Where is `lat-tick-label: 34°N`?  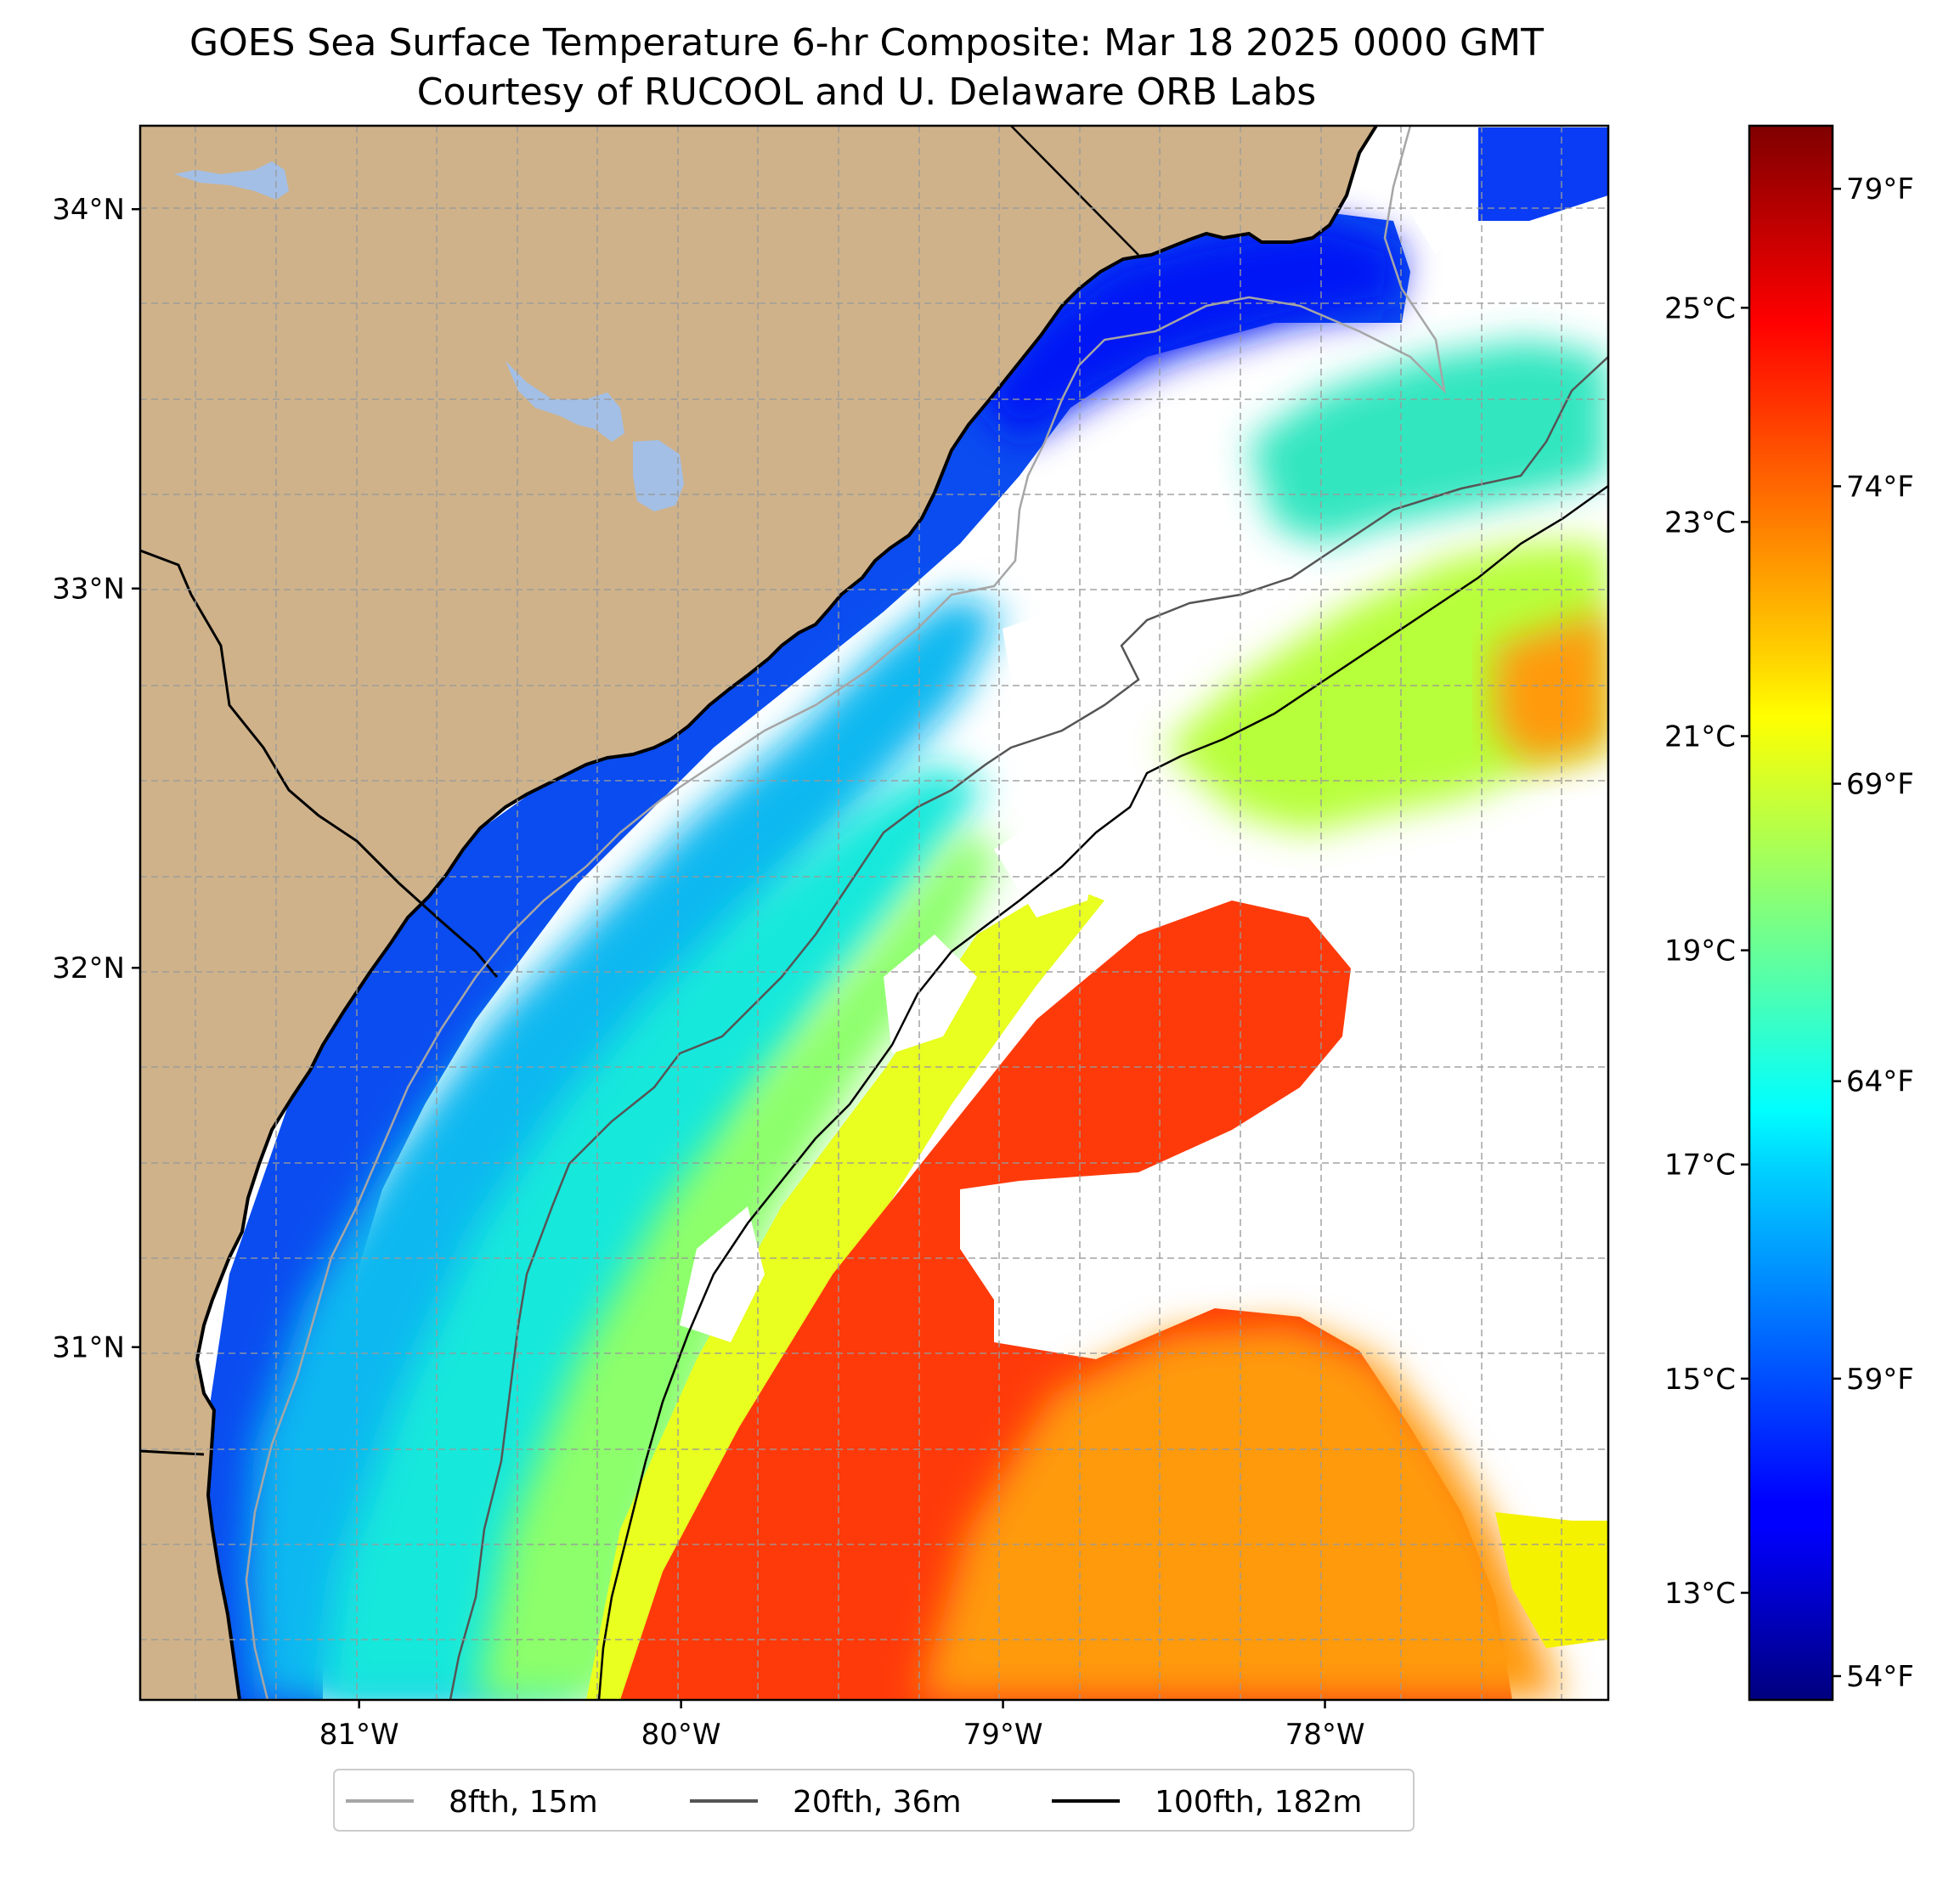
lat-tick-label: 34°N is located at coordinates (89, 210).